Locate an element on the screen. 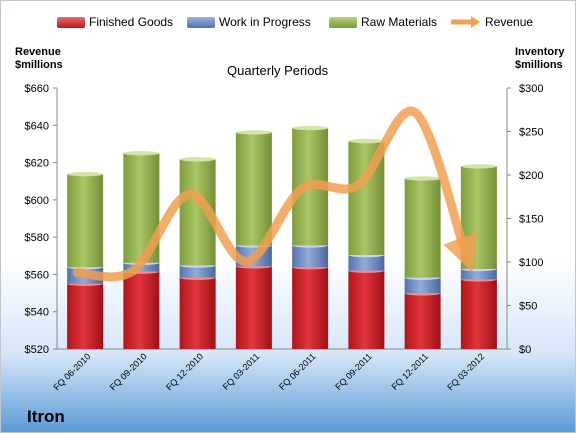  company-name: Itron is located at coordinates (46, 416).